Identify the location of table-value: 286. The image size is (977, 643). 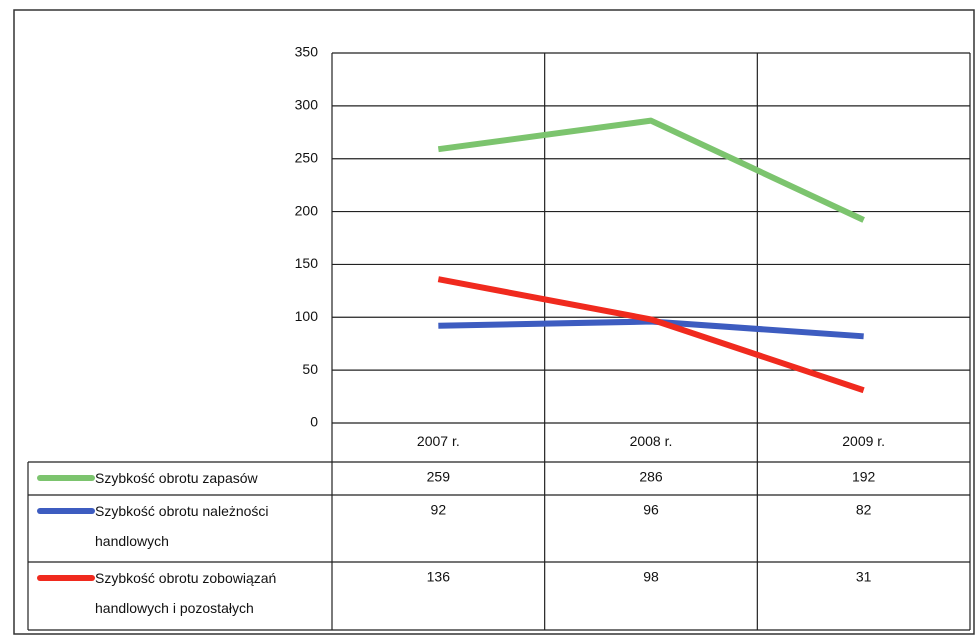
(651, 477).